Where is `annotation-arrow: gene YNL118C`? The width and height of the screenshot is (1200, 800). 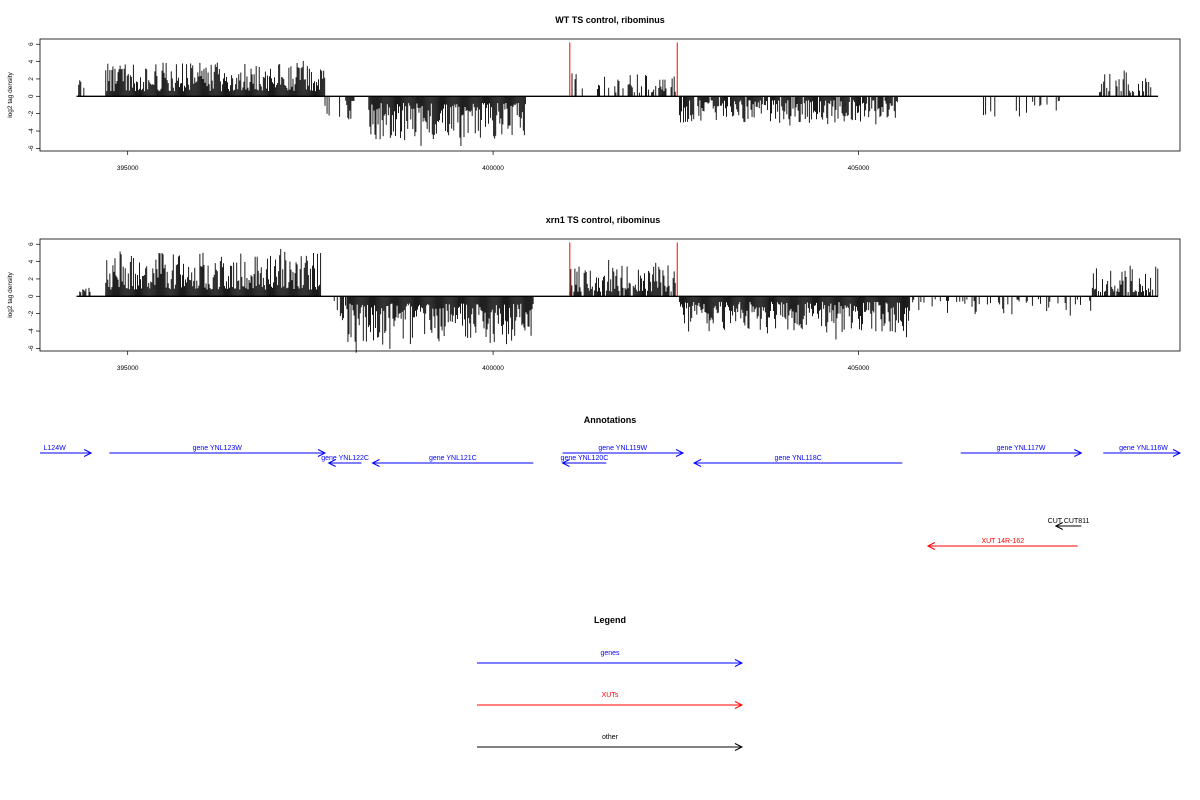
annotation-arrow: gene YNL118C is located at coordinates (797, 461).